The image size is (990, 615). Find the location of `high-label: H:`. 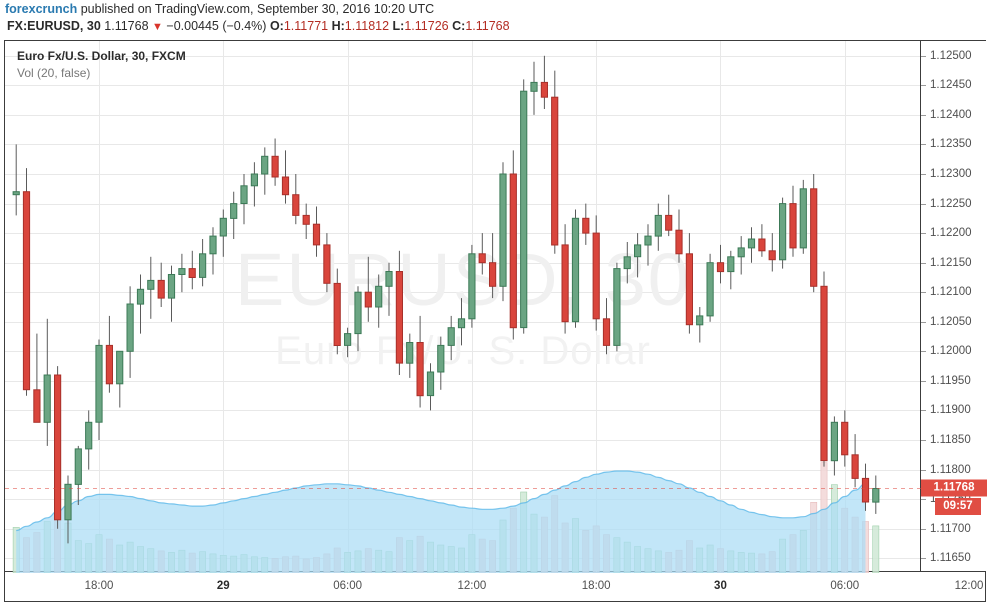

high-label: H: is located at coordinates (338, 26).